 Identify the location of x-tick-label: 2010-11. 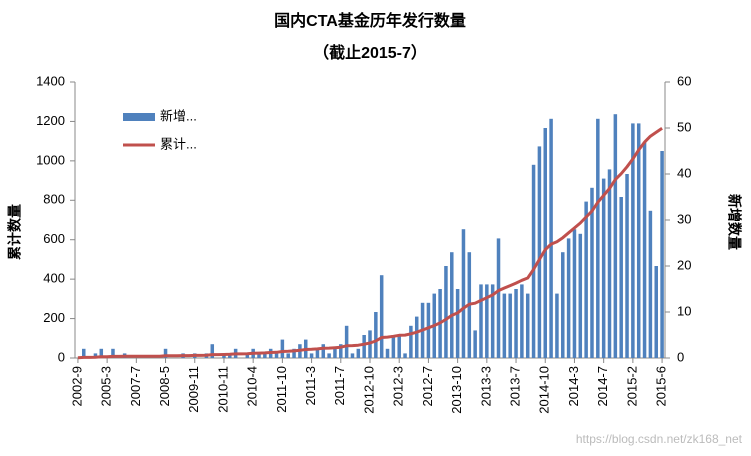
(222, 389).